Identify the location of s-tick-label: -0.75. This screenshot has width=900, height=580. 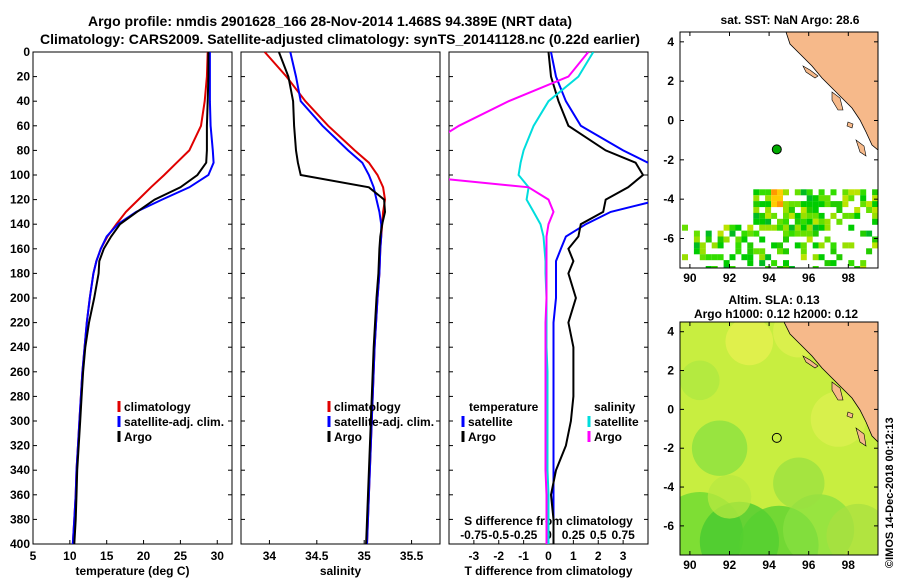
(474, 535).